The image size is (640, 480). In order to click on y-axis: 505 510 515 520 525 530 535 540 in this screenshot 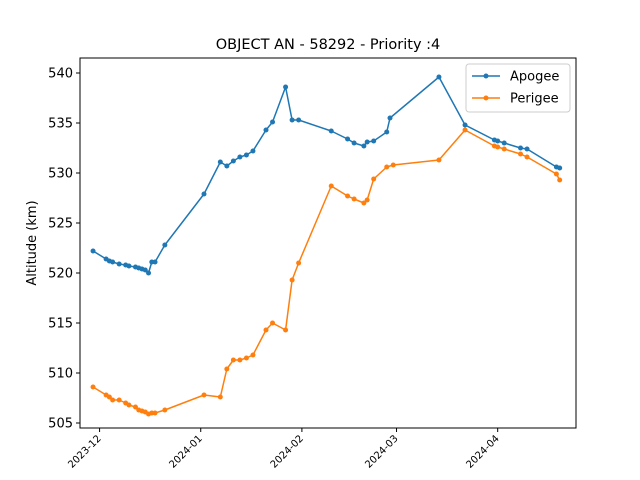, I will do `click(64, 249)`.